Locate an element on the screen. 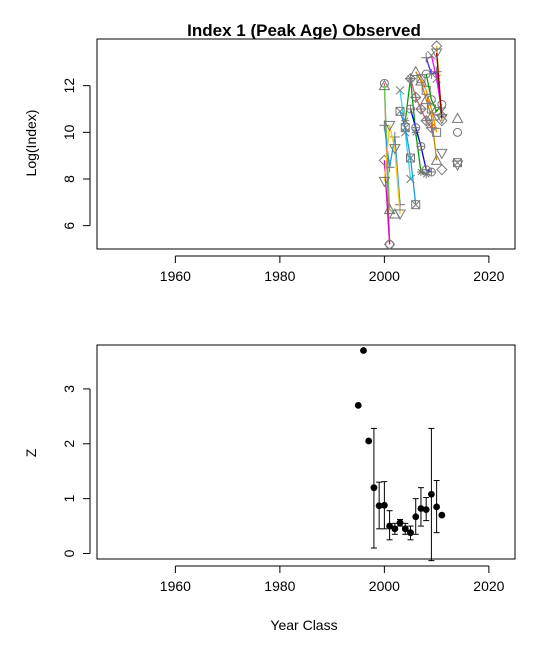 This screenshot has width=544, height=653. chart-2-y-tick-label: 3 is located at coordinates (69, 389).